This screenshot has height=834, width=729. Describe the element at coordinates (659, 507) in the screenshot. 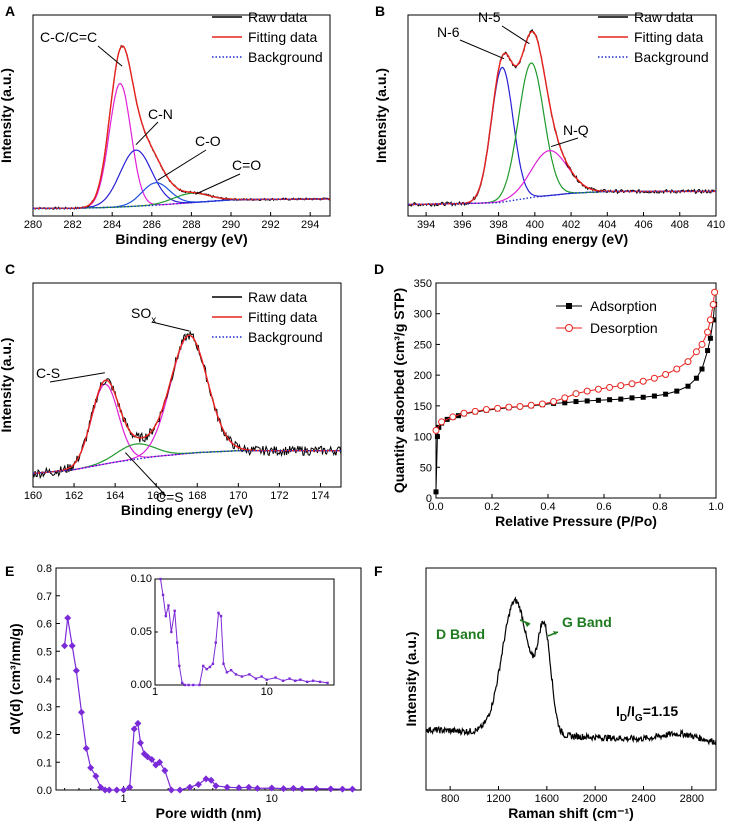

I see `x-tick-label: 0.8` at that location.